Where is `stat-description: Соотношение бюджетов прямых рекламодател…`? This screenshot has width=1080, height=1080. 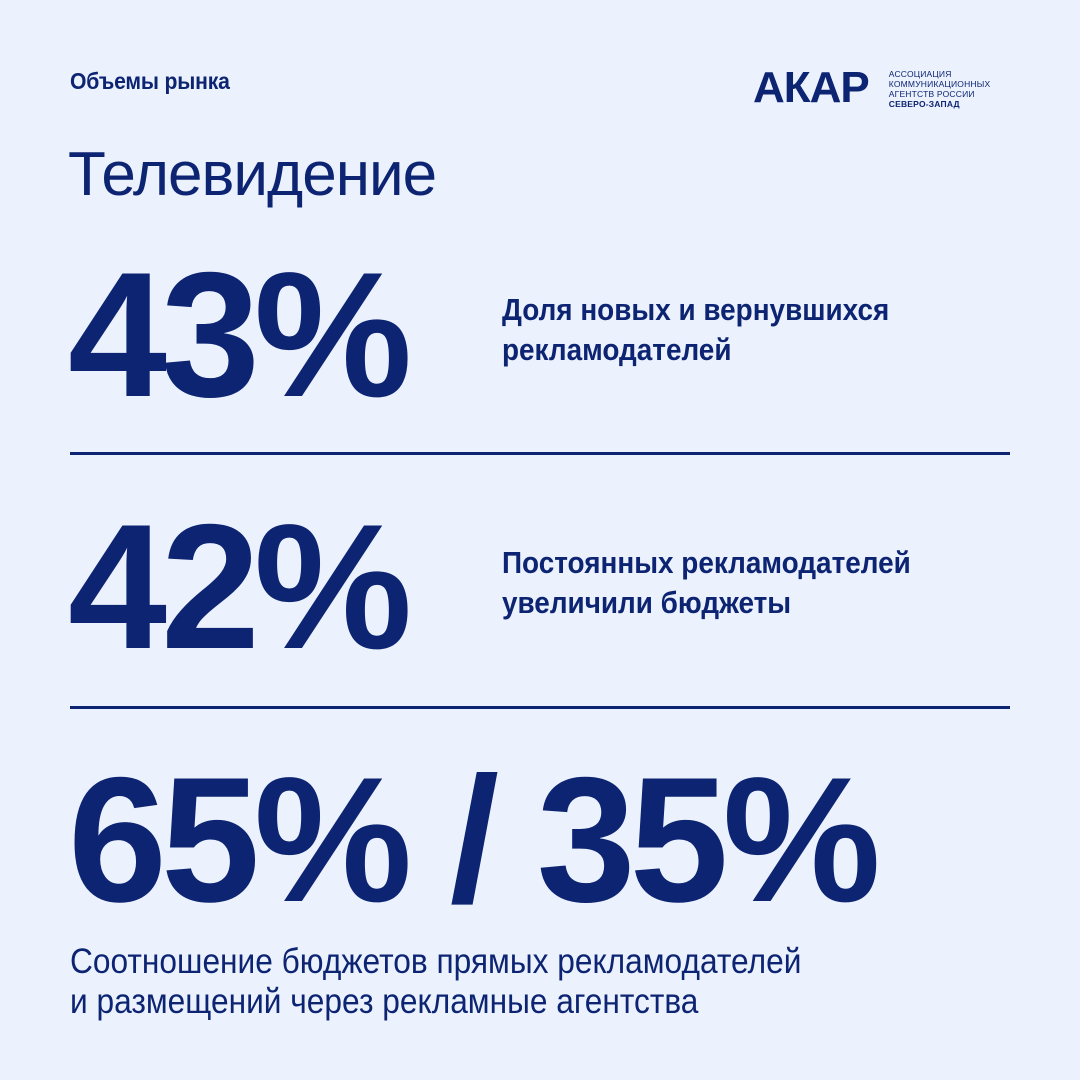 stat-description: Соотношение бюджетов прямых рекламодател… is located at coordinates (435, 982).